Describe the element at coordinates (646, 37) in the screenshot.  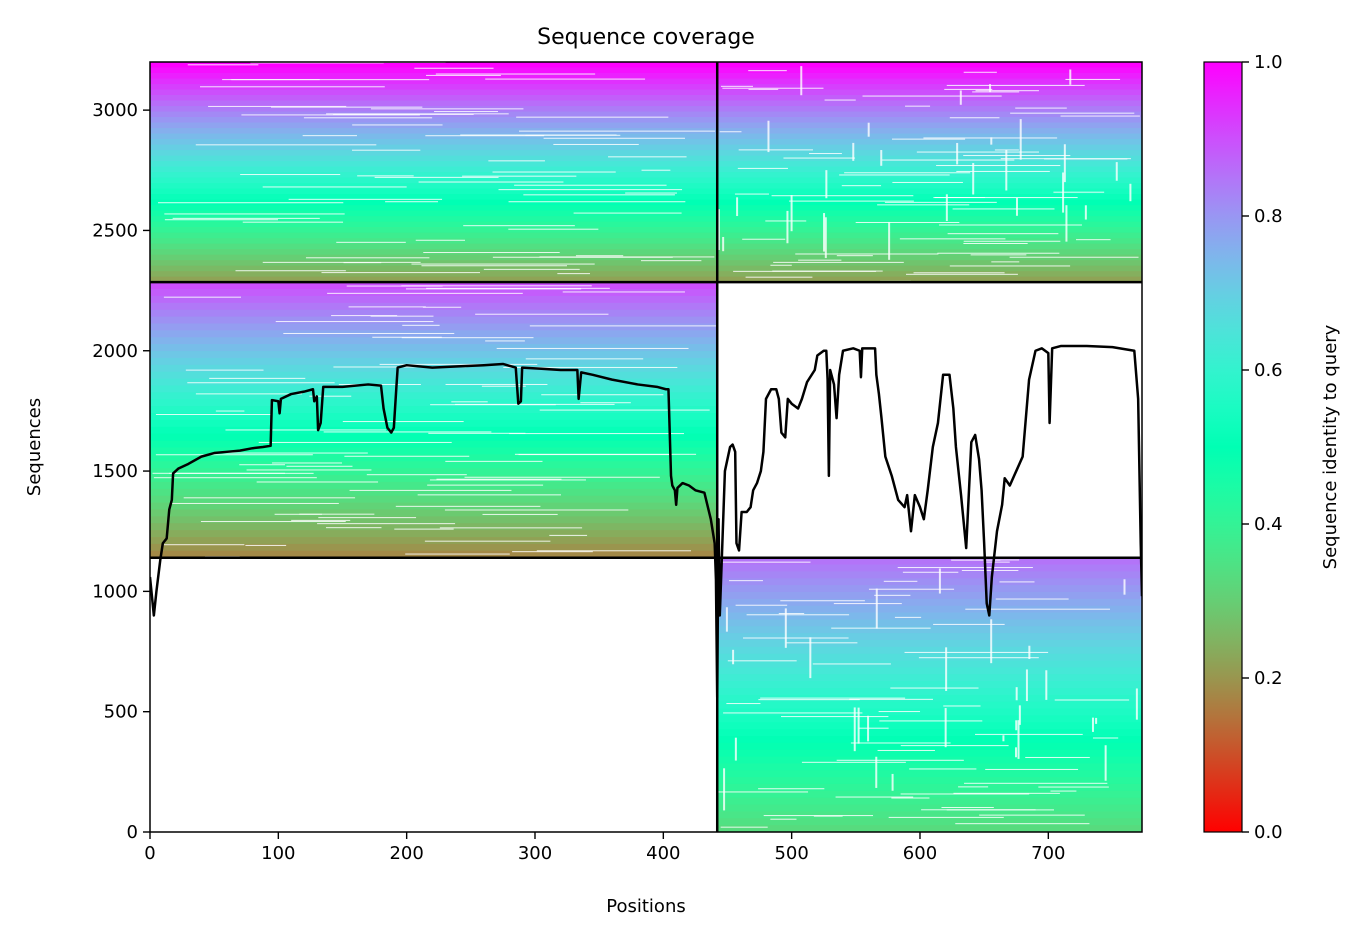
I see `chart-title: Sequence coverage` at that location.